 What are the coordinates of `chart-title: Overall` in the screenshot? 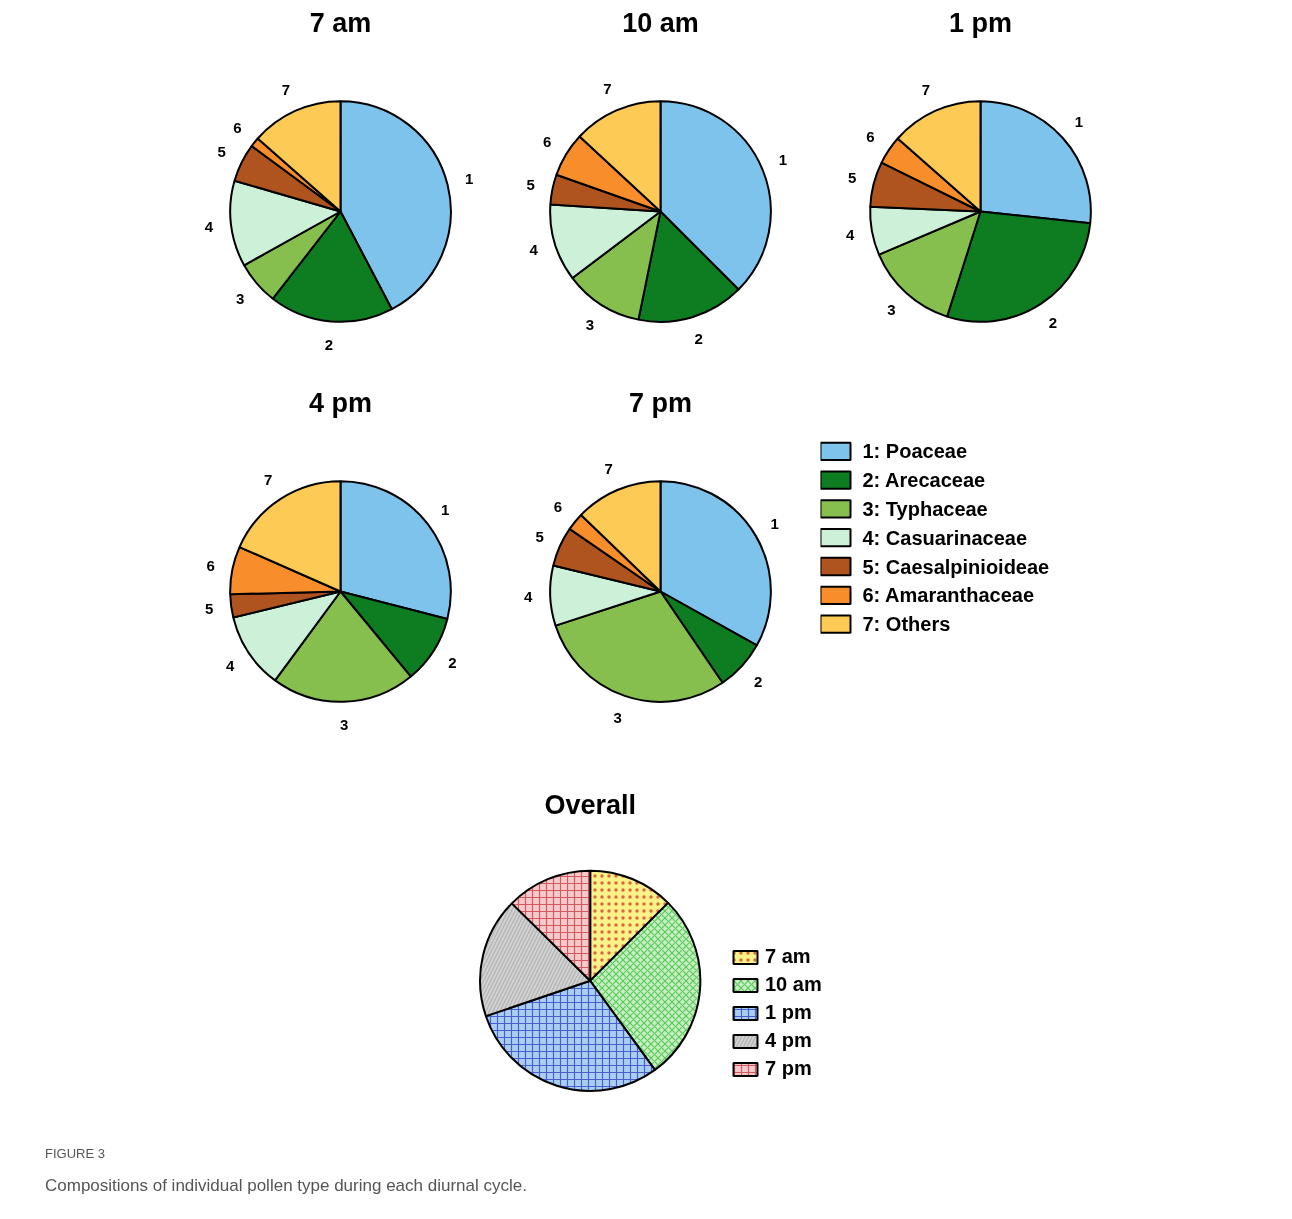 It's located at (590, 804).